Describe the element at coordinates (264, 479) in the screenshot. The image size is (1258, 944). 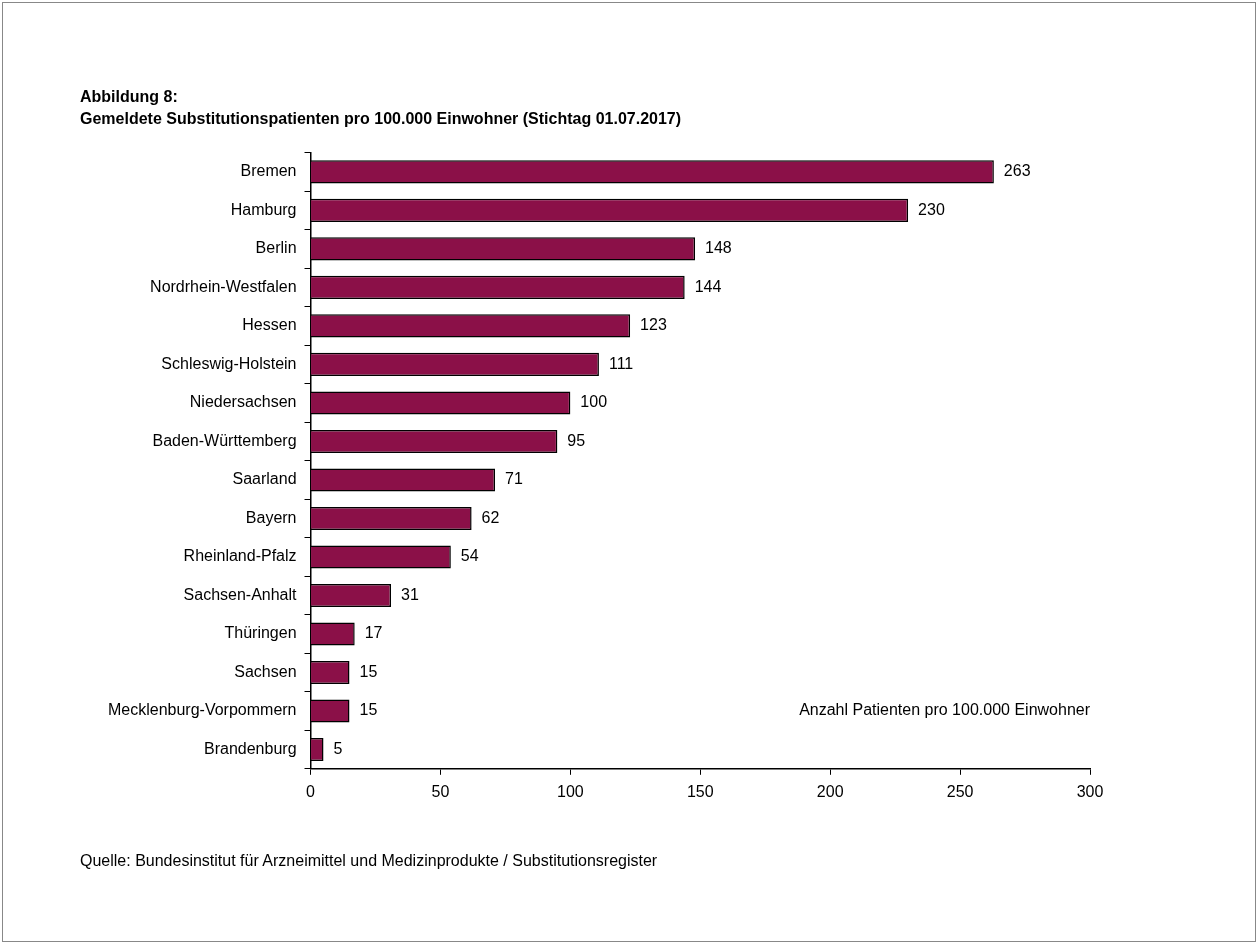
I see `y-tick-label: Saarland` at that location.